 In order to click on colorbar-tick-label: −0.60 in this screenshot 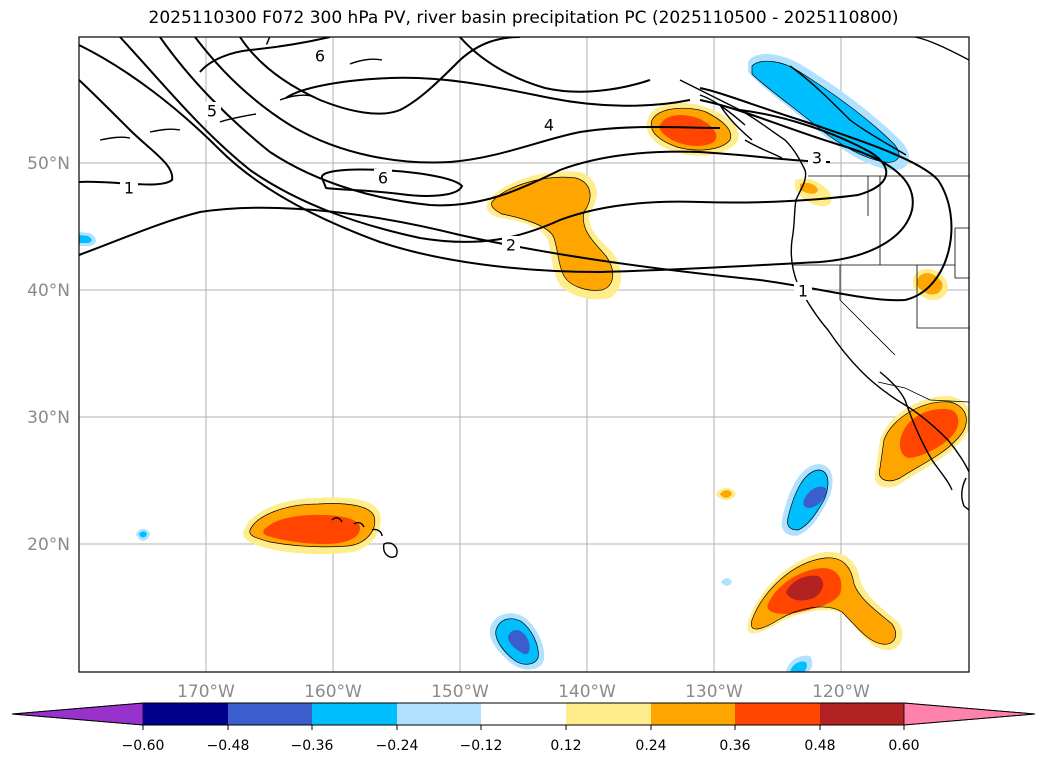, I will do `click(143, 746)`.